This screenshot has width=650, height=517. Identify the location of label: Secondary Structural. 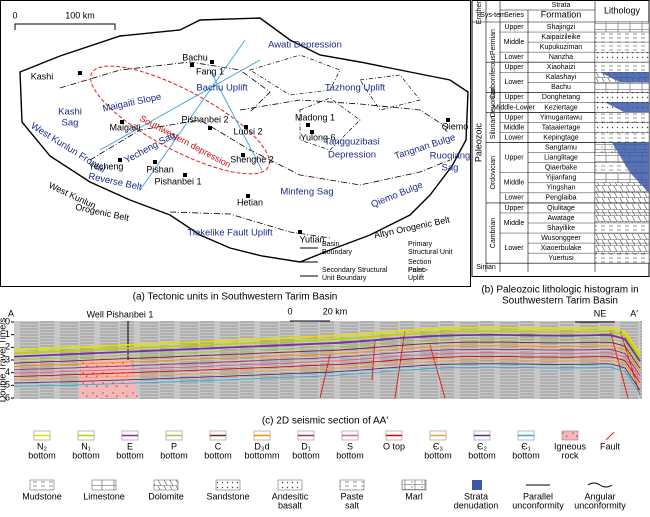
(355, 270).